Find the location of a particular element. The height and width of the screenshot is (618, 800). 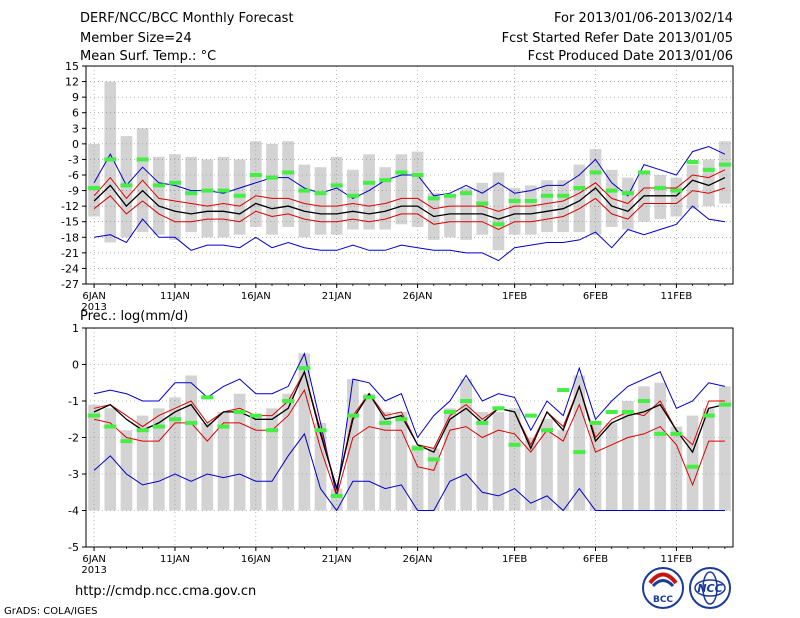

temp-xtick-label: 11JAN is located at coordinates (175, 296).